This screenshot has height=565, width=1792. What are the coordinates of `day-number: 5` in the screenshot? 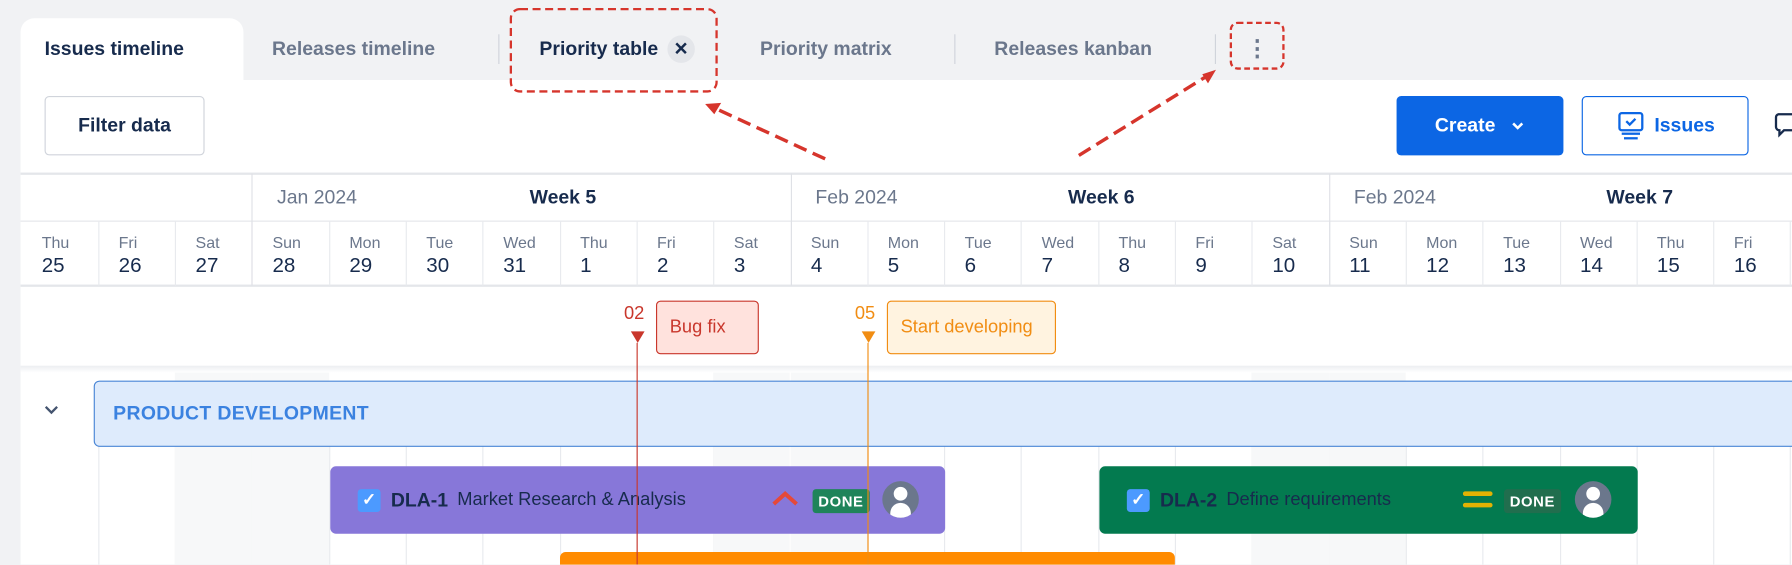 It's located at (893, 265).